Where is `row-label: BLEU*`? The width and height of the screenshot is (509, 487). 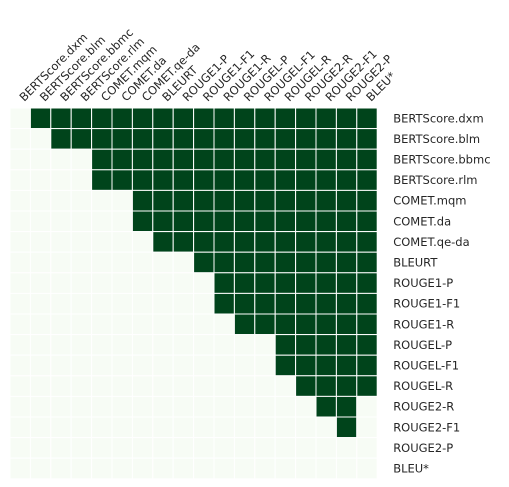
row-label: BLEU* is located at coordinates (411, 469).